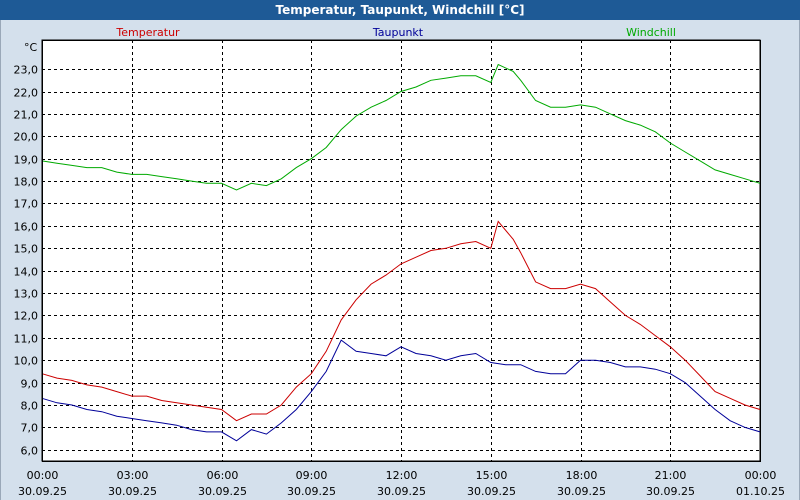  What do you see at coordinates (26, 294) in the screenshot?
I see `y-tick-label: 13,0` at bounding box center [26, 294].